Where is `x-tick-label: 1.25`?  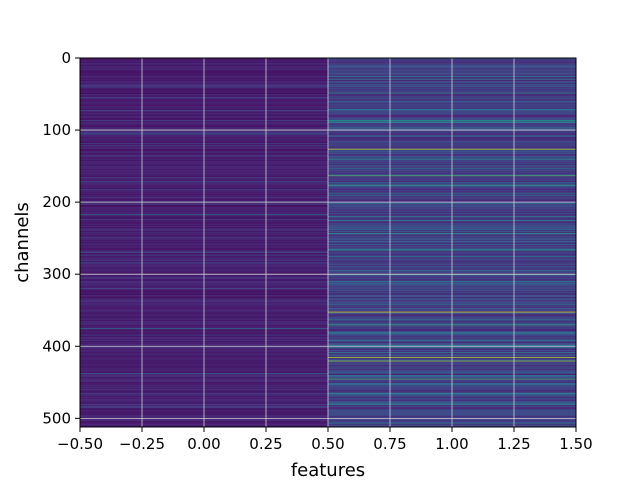 x-tick-label: 1.25 is located at coordinates (513, 444).